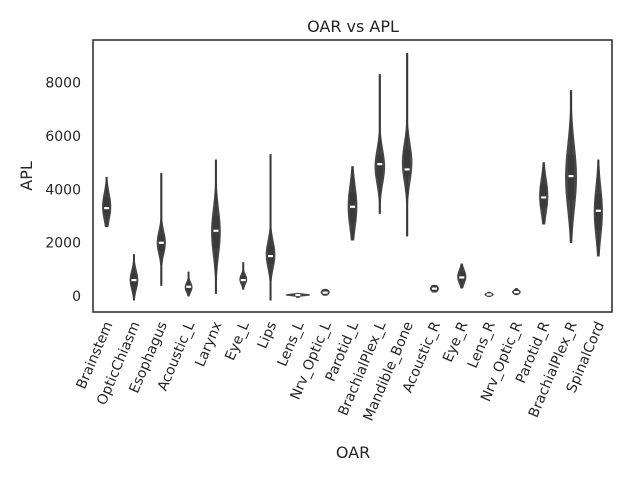 Image resolution: width=640 pixels, height=480 pixels. I want to click on y-axis-label: APL, so click(26, 176).